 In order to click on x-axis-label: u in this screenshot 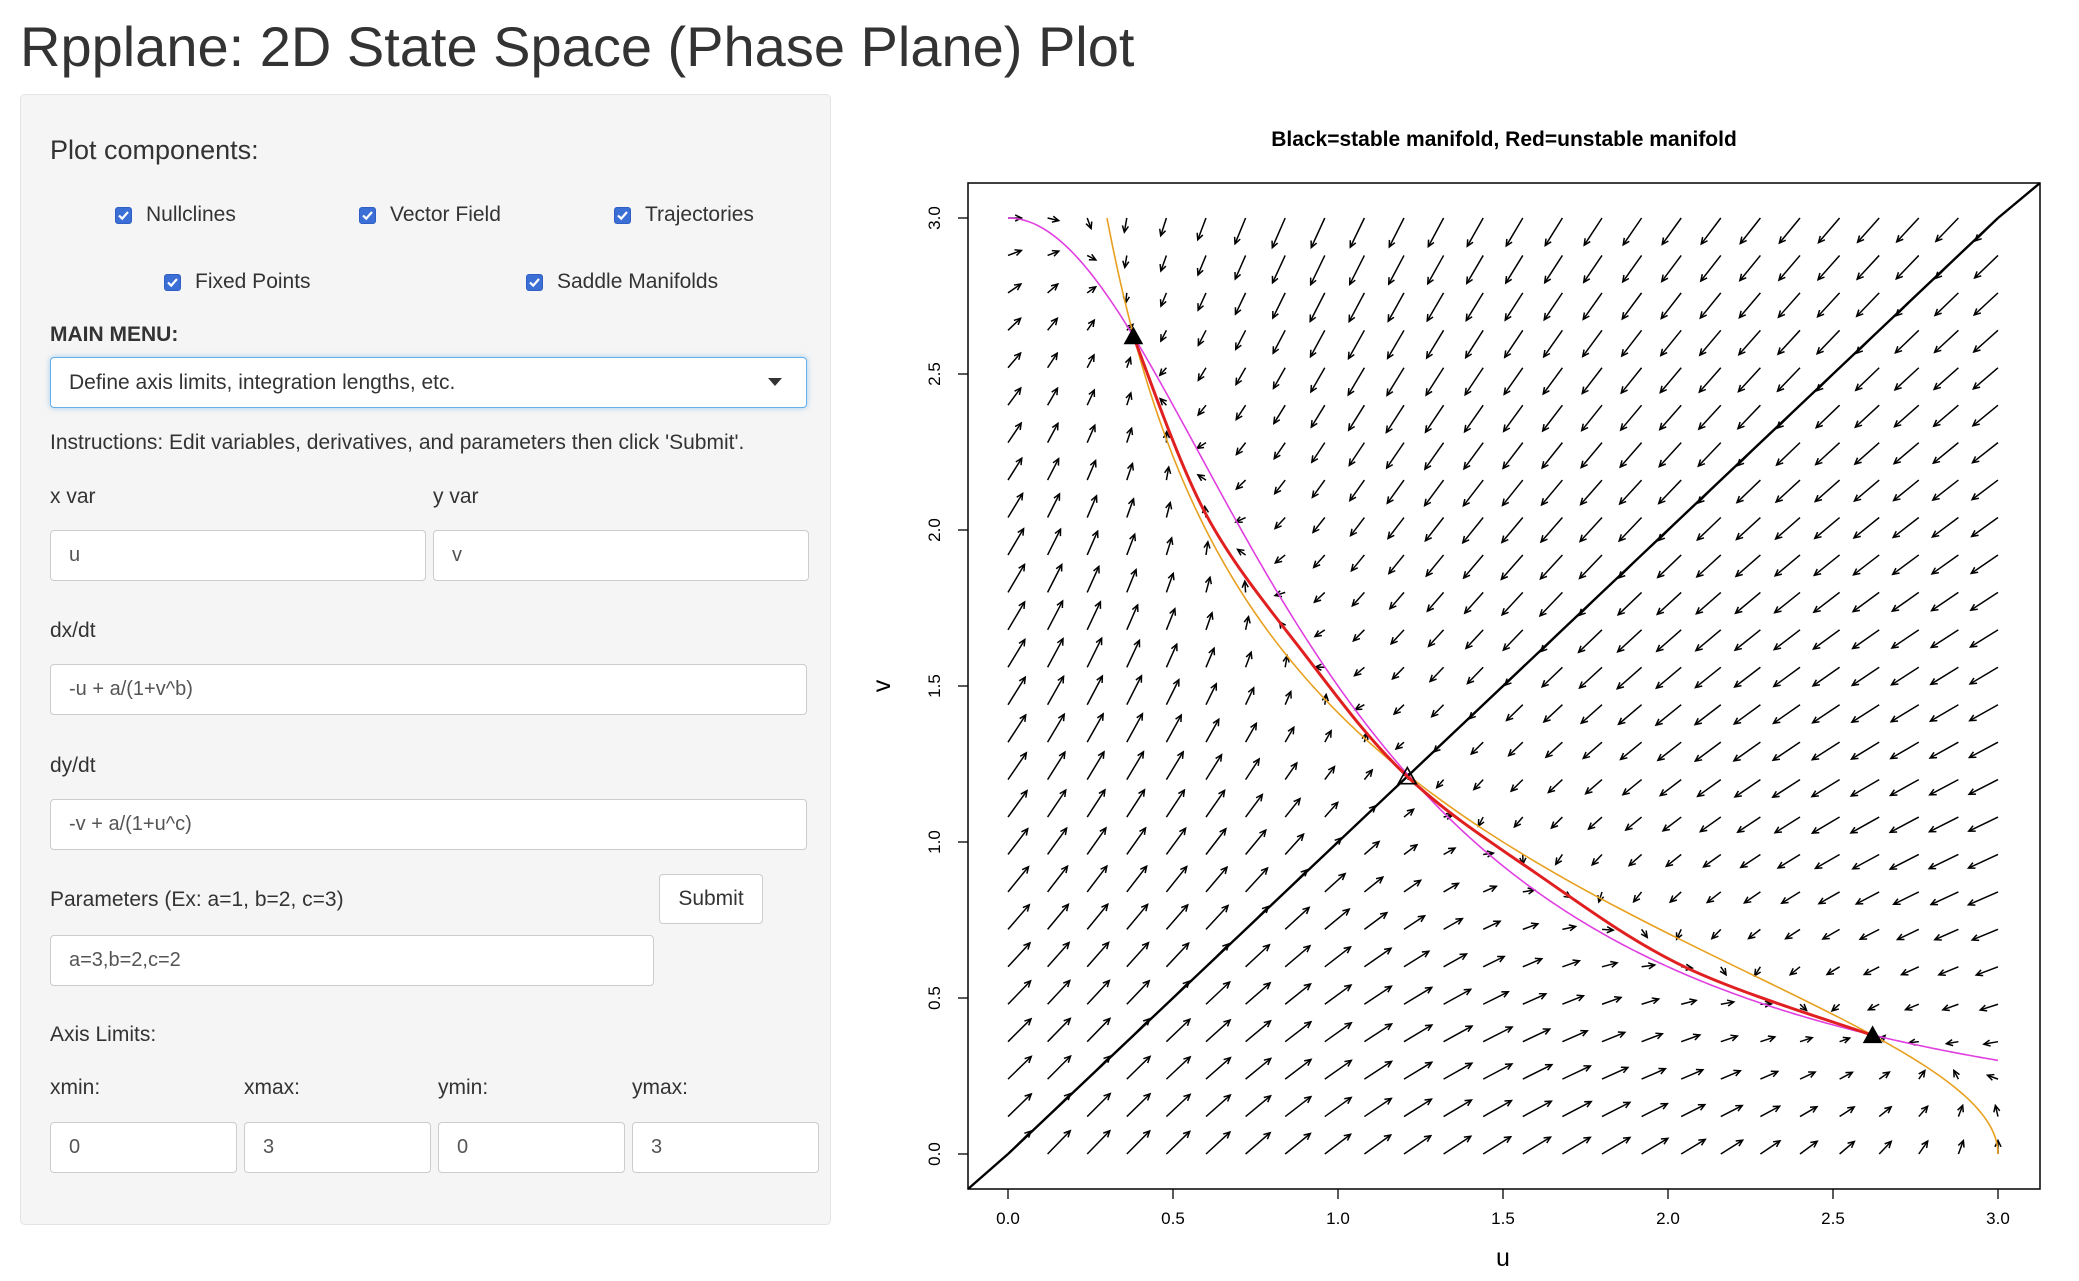, I will do `click(1503, 1258)`.